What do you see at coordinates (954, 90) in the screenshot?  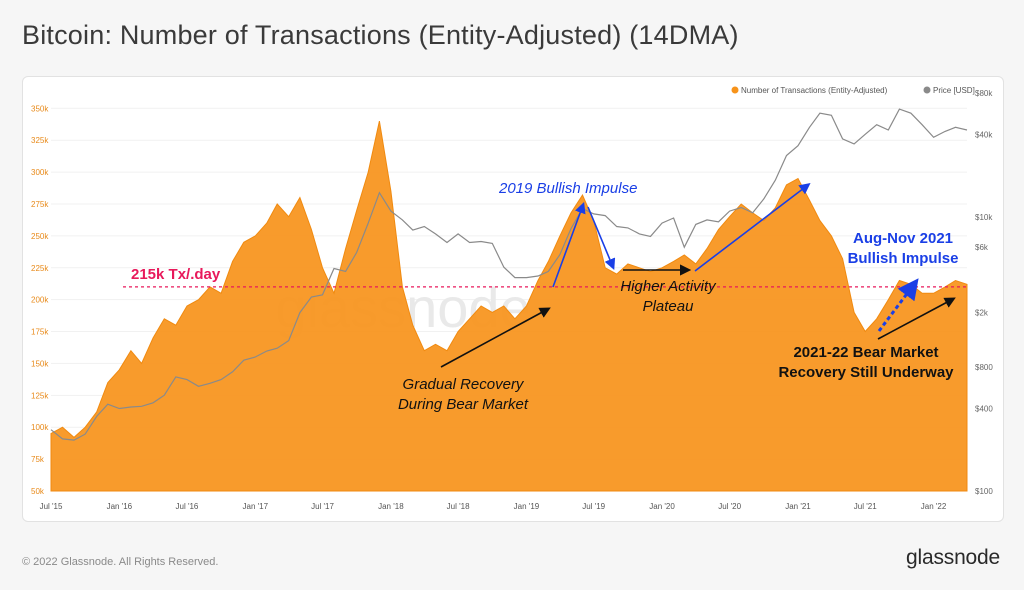 I see `legend-label-price: Price [USD]` at bounding box center [954, 90].